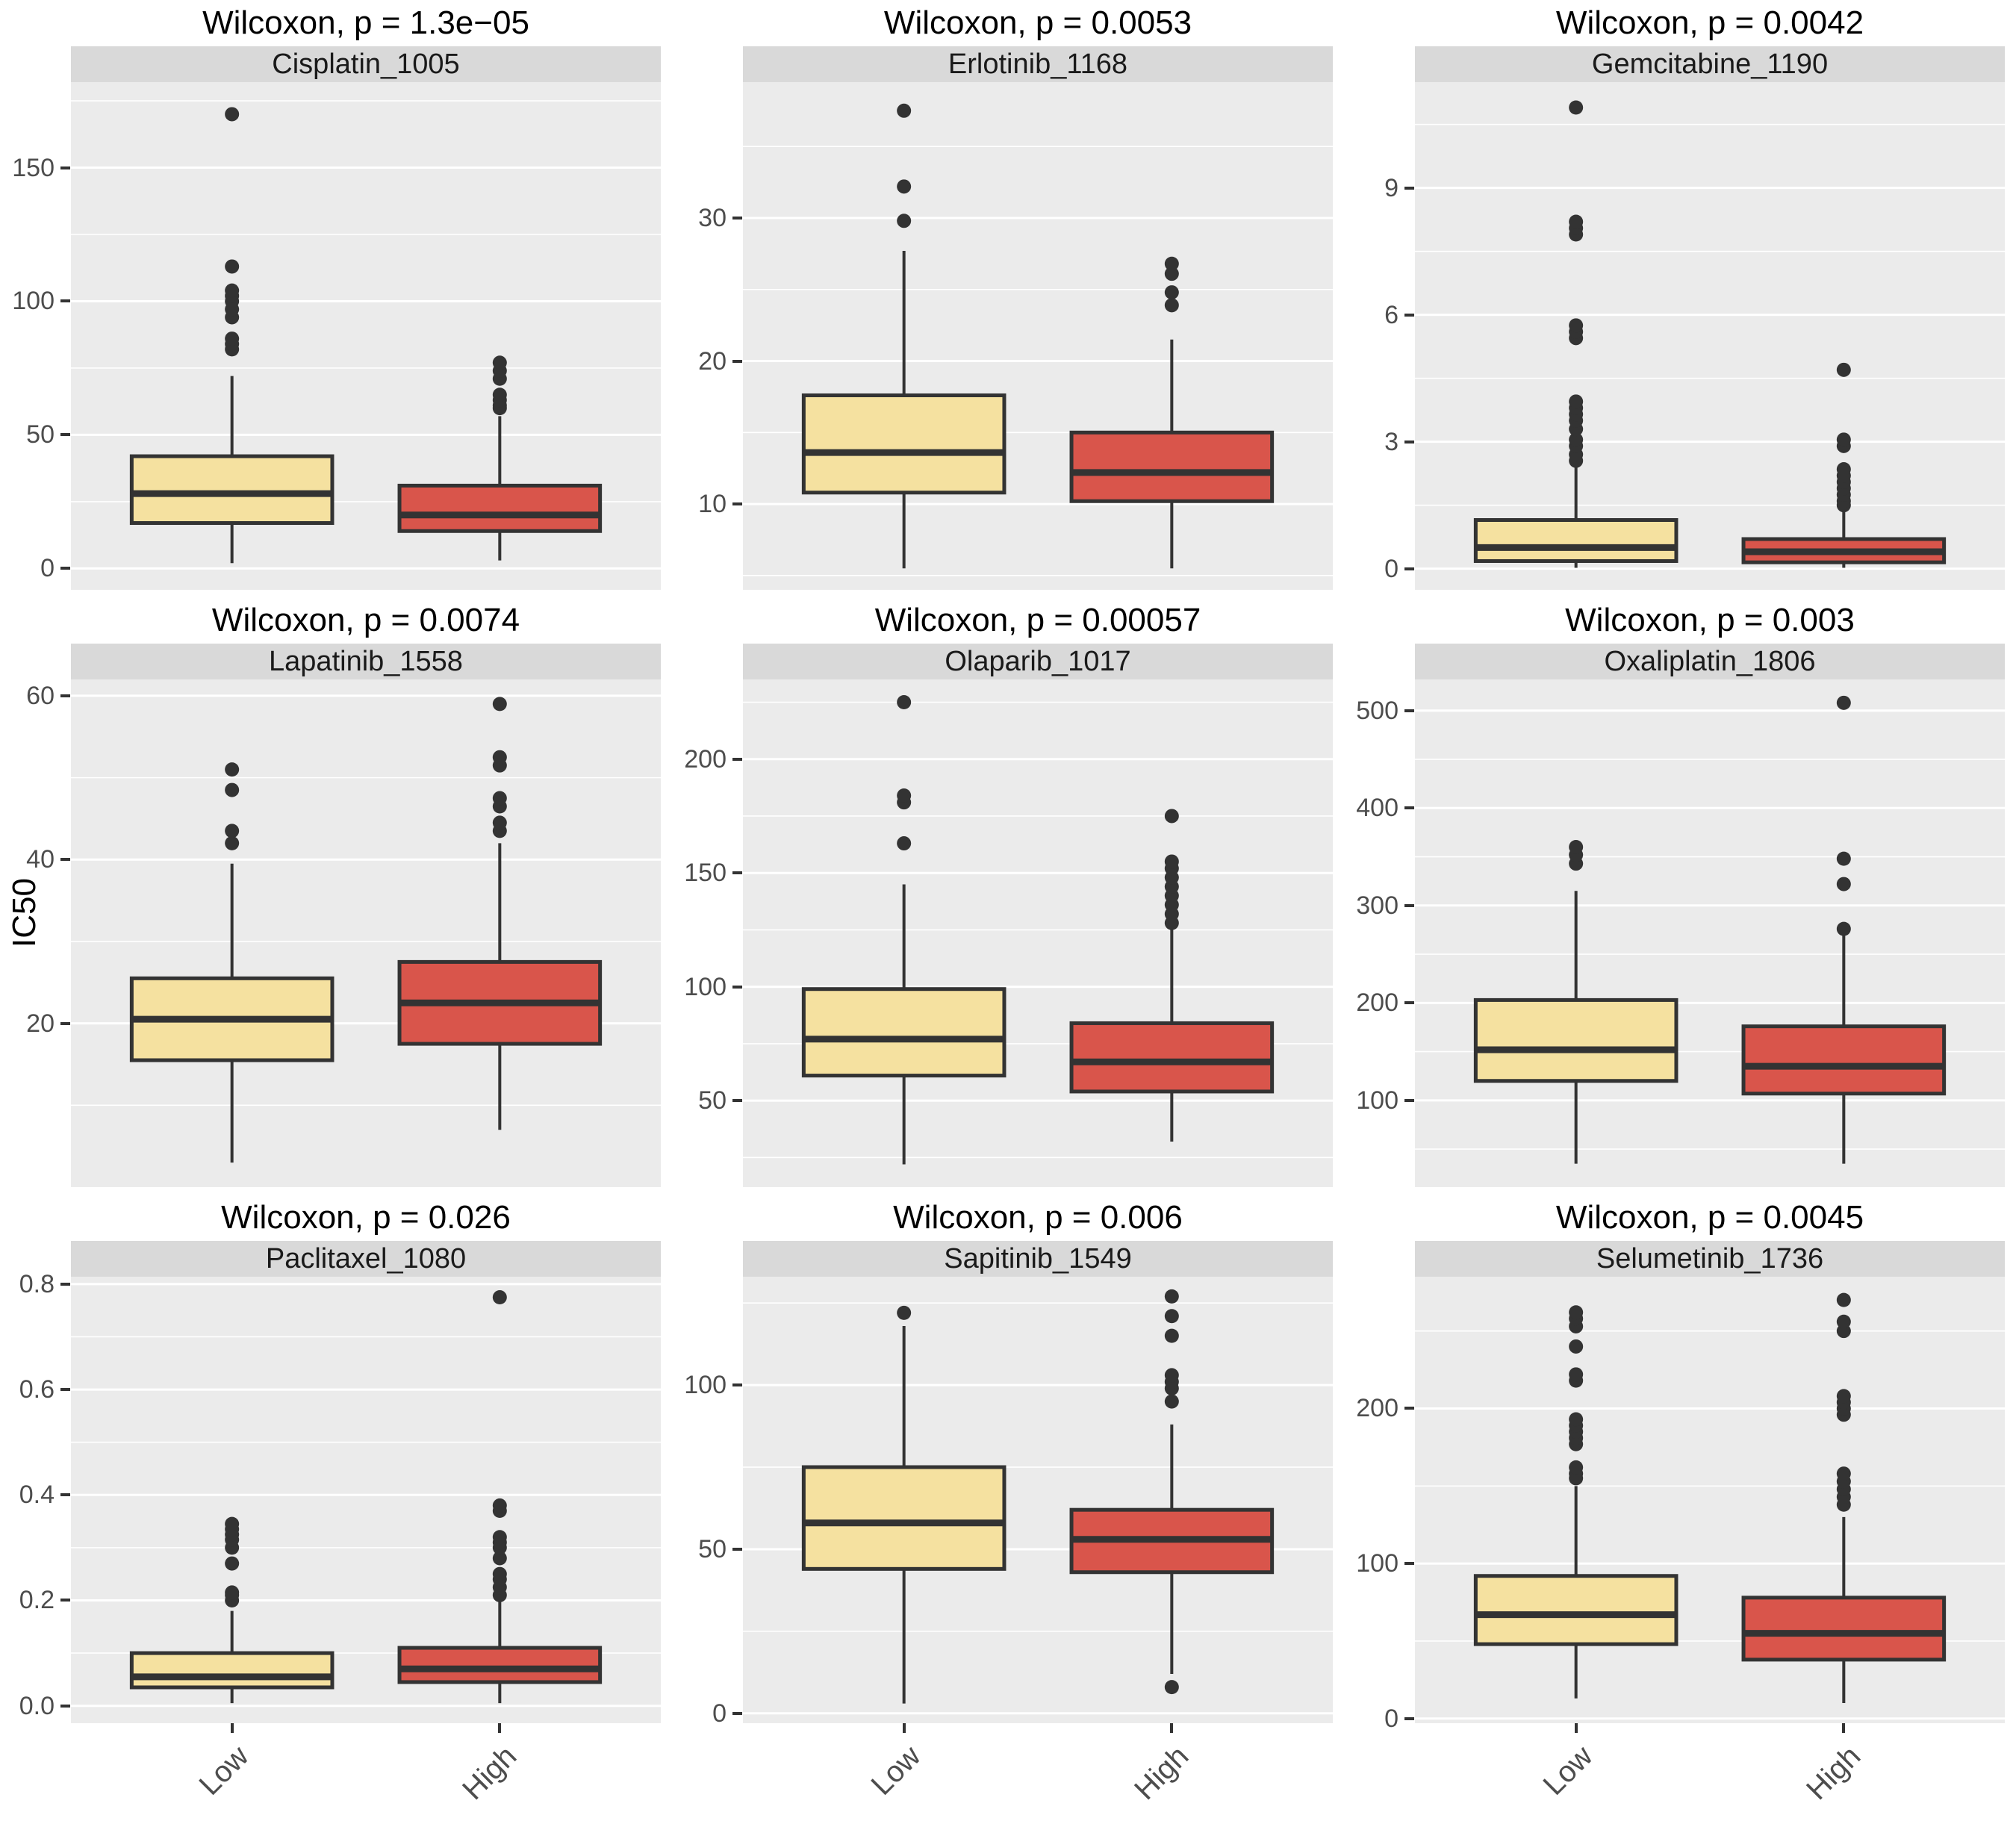 The height and width of the screenshot is (1824, 2016). What do you see at coordinates (1568, 1771) in the screenshot?
I see `x-tick-label-low: Low` at bounding box center [1568, 1771].